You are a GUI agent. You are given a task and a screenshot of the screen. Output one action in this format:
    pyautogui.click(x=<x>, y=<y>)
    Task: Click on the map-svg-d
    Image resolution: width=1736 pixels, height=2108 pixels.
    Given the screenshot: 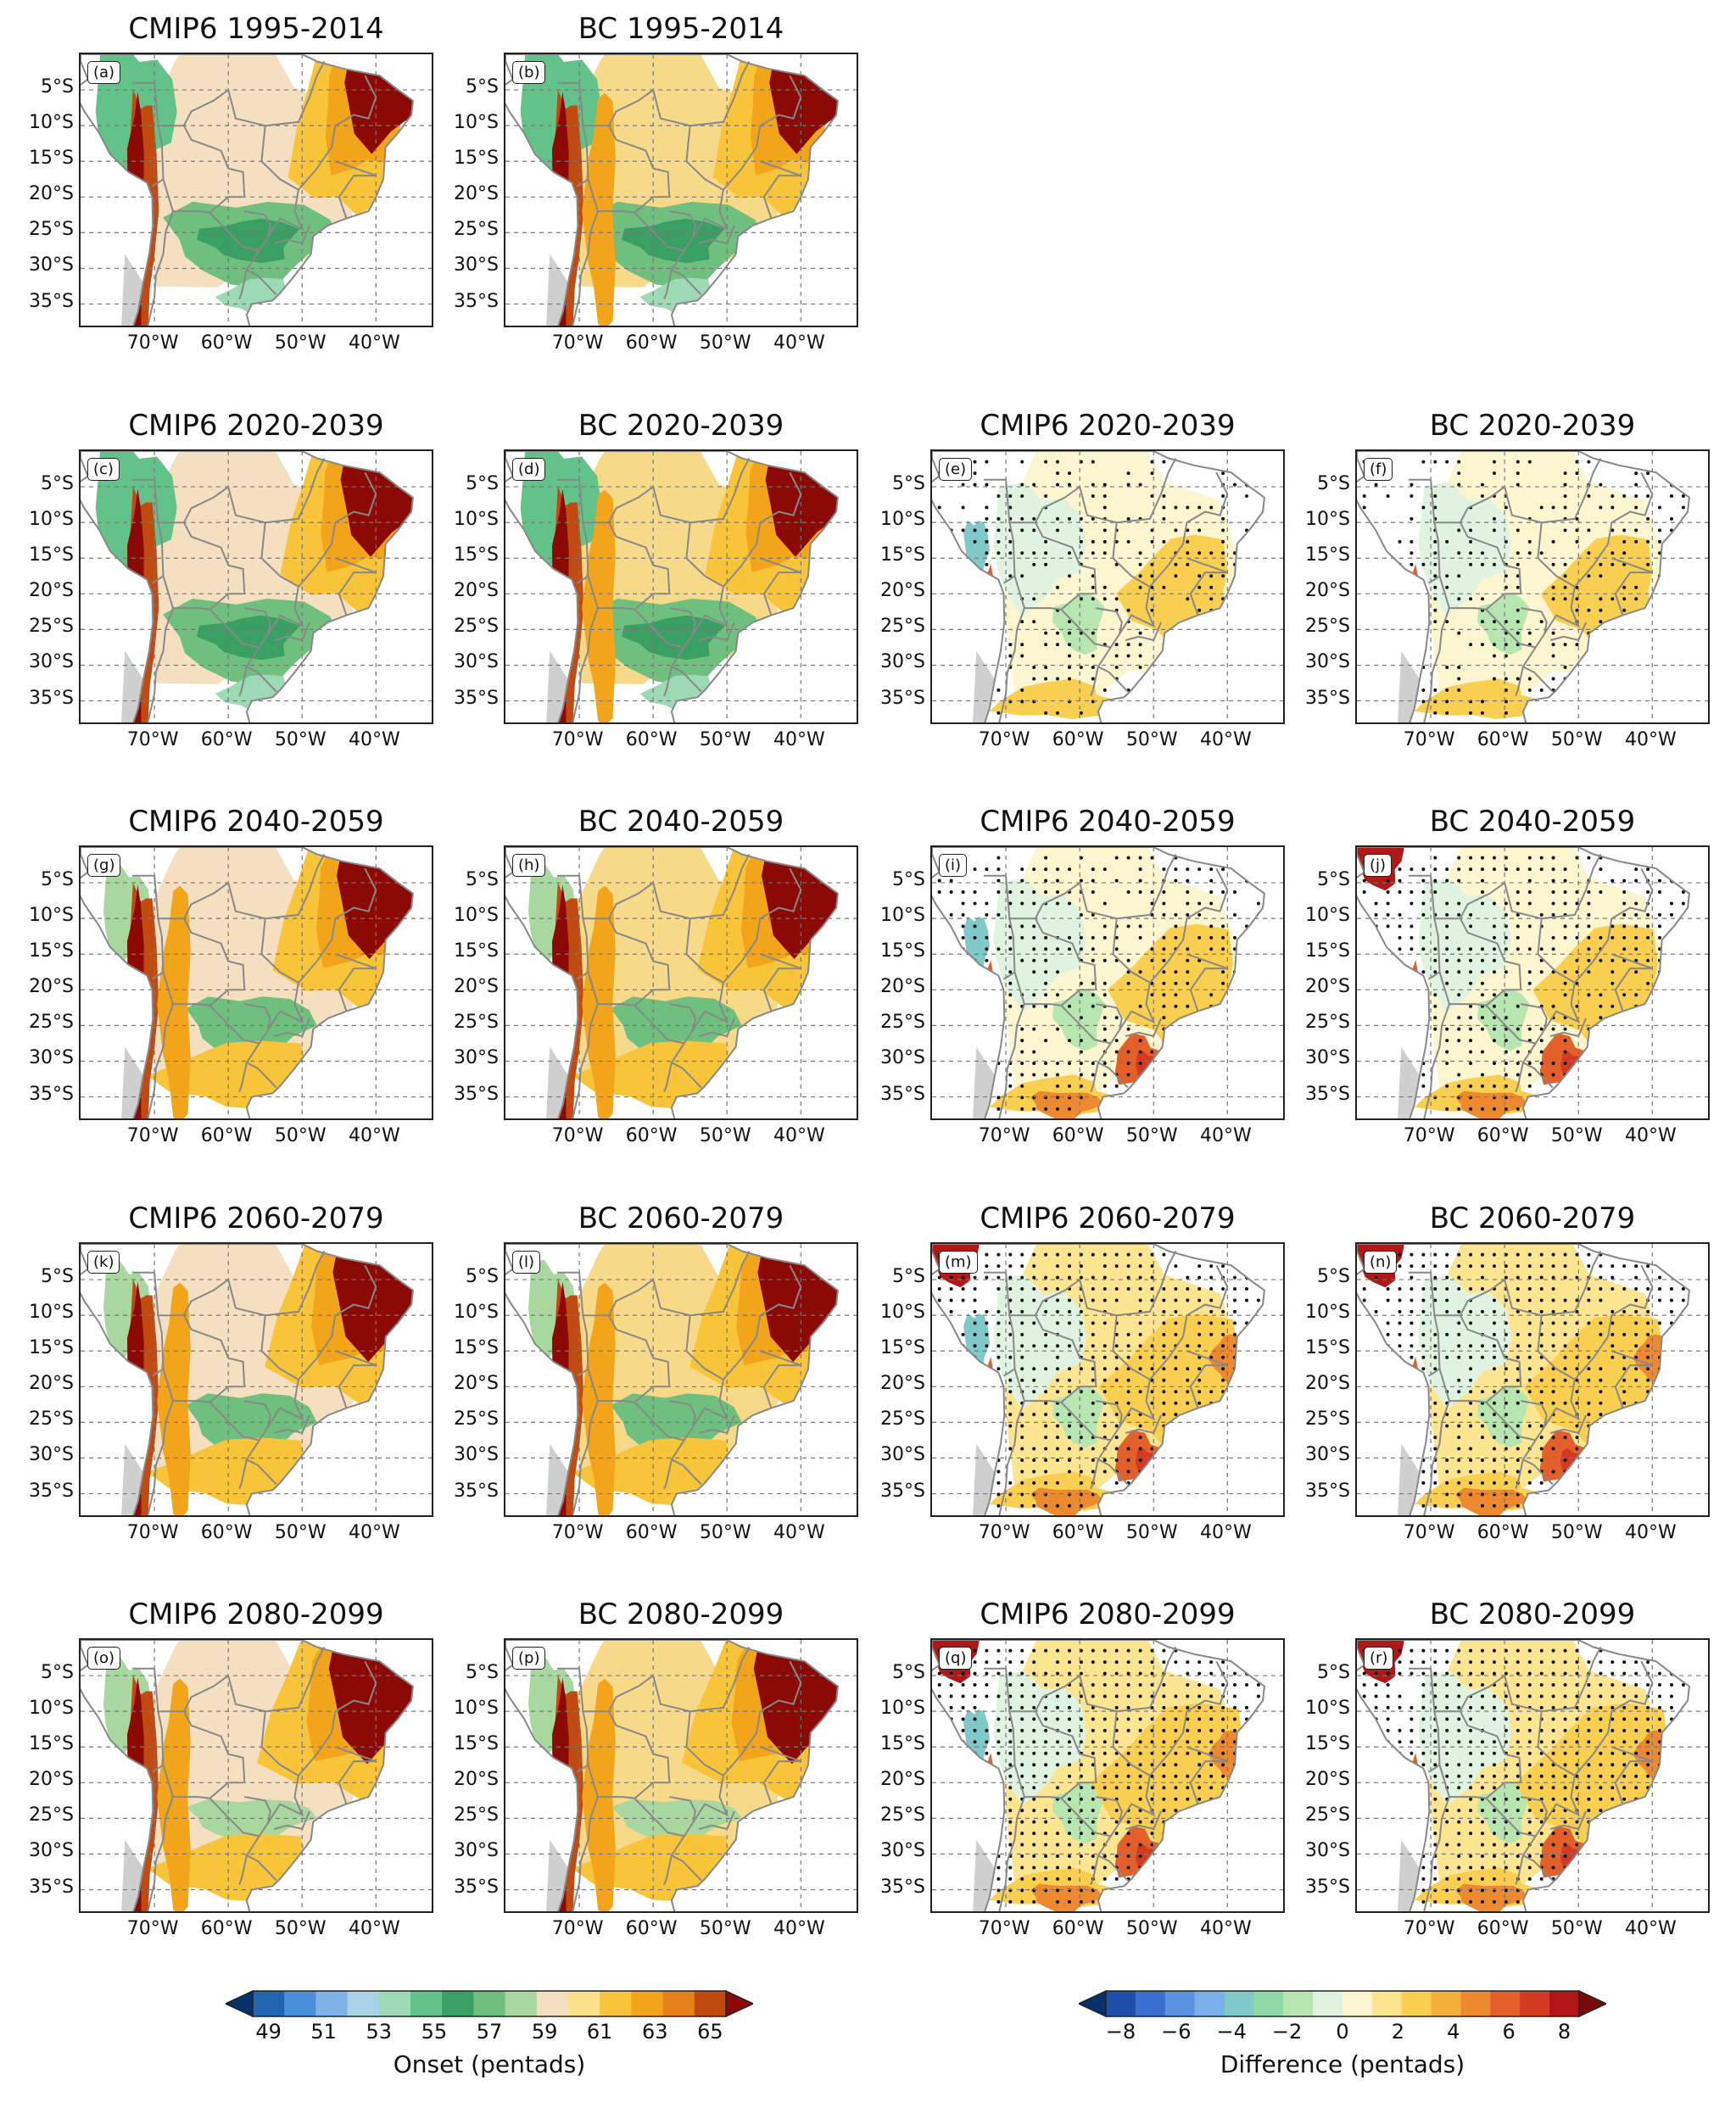 What is the action you would take?
    pyautogui.click(x=681, y=586)
    